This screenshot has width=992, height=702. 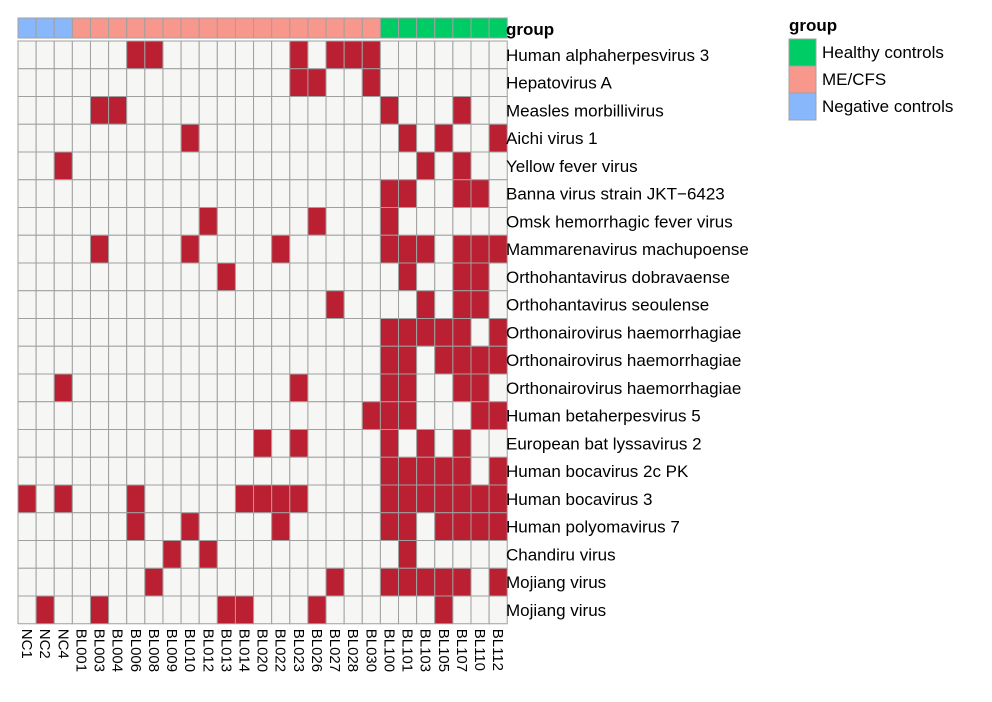 I want to click on legend-swatch, so click(x=802, y=52).